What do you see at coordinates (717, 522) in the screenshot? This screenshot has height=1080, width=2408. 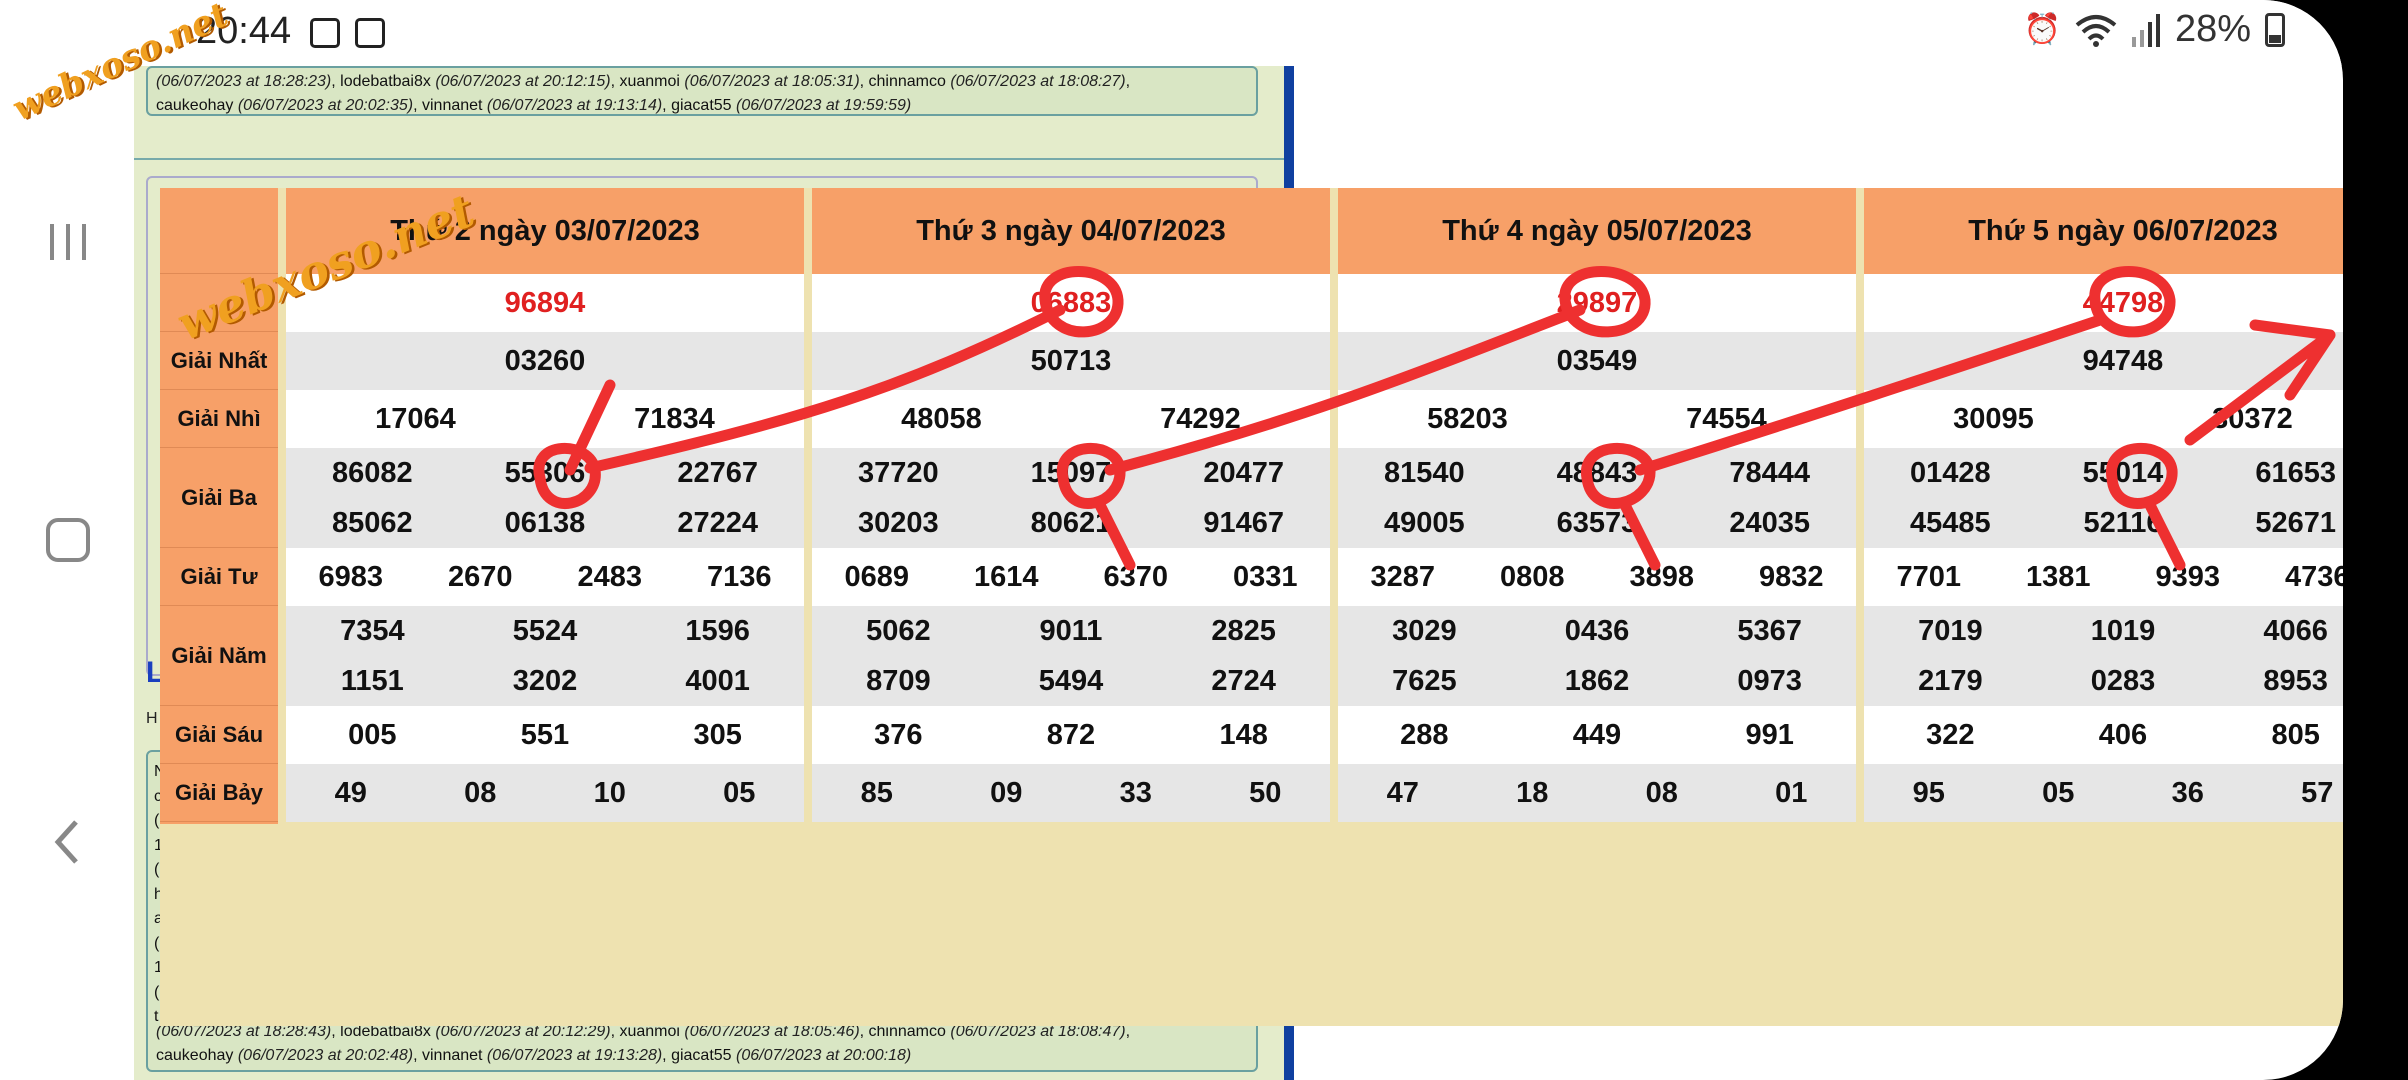 I see `prize-number: 27224` at bounding box center [717, 522].